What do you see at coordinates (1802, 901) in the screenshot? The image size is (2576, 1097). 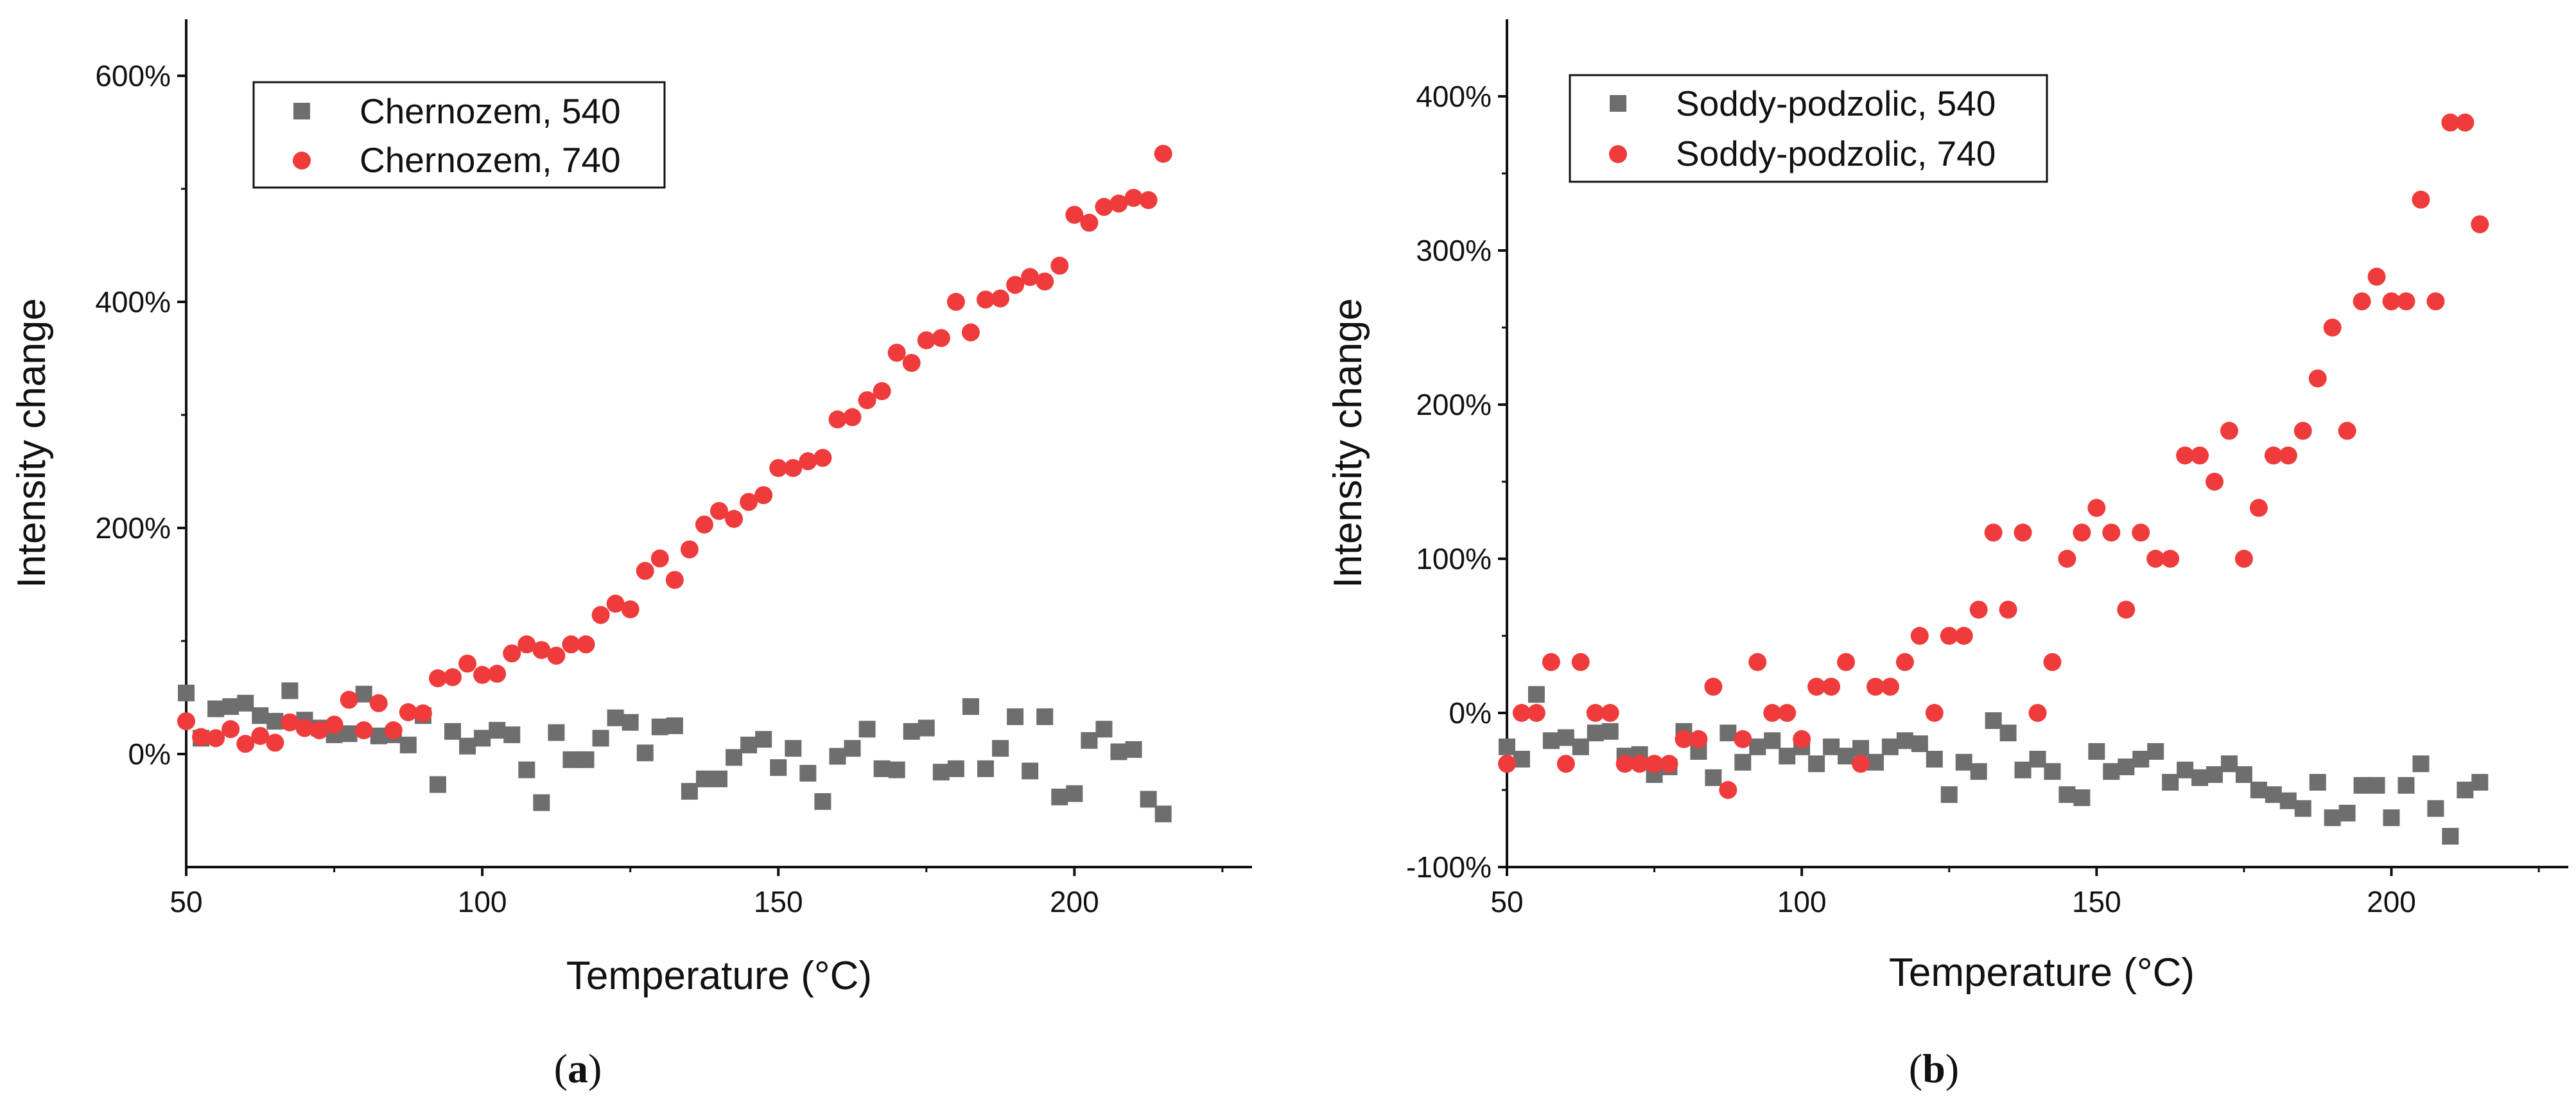 I see `x-tick-label: 100` at bounding box center [1802, 901].